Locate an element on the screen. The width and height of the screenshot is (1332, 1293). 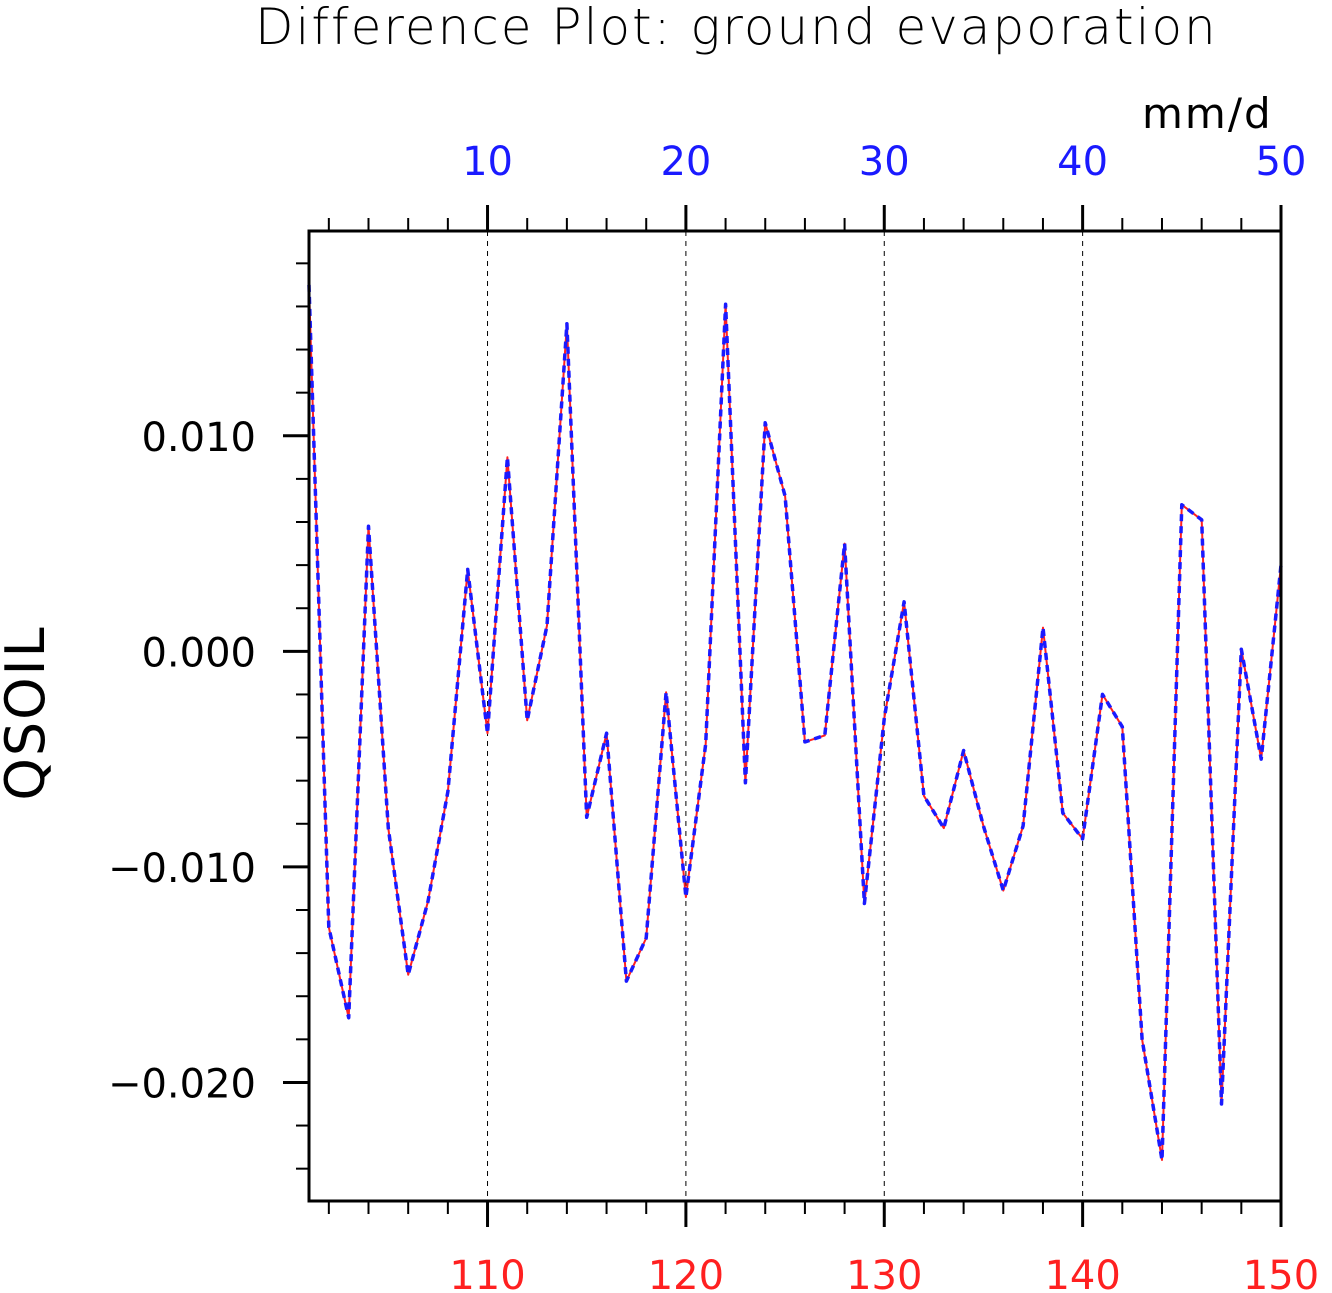
bottom-tick-label: 150 is located at coordinates (1281, 1273).